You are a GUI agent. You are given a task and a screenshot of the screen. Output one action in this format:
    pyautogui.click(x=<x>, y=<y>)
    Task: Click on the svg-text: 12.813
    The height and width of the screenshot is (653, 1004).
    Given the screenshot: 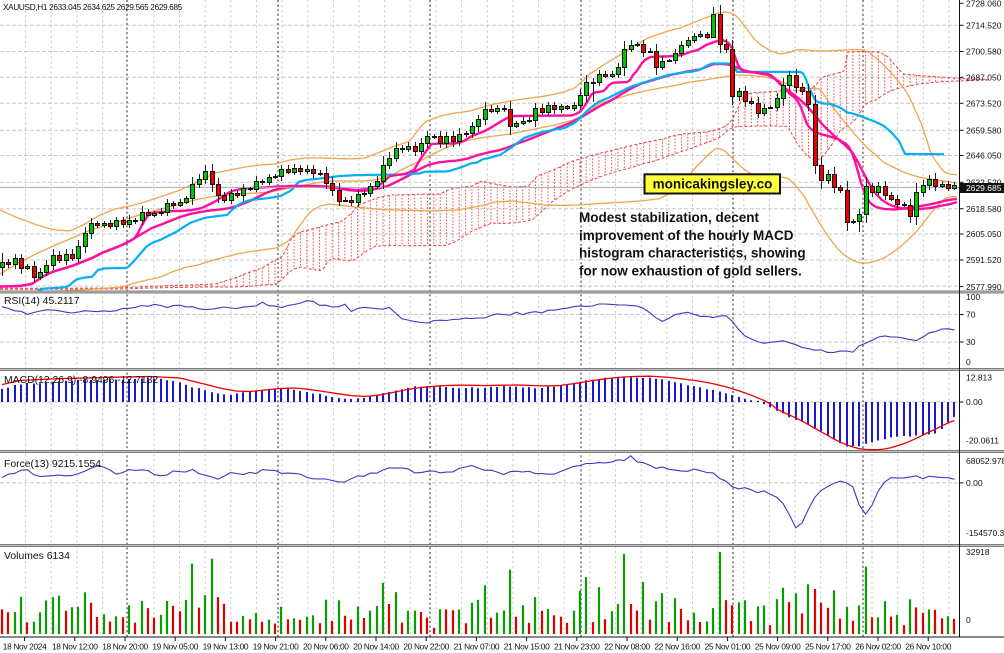 What is the action you would take?
    pyautogui.click(x=979, y=378)
    